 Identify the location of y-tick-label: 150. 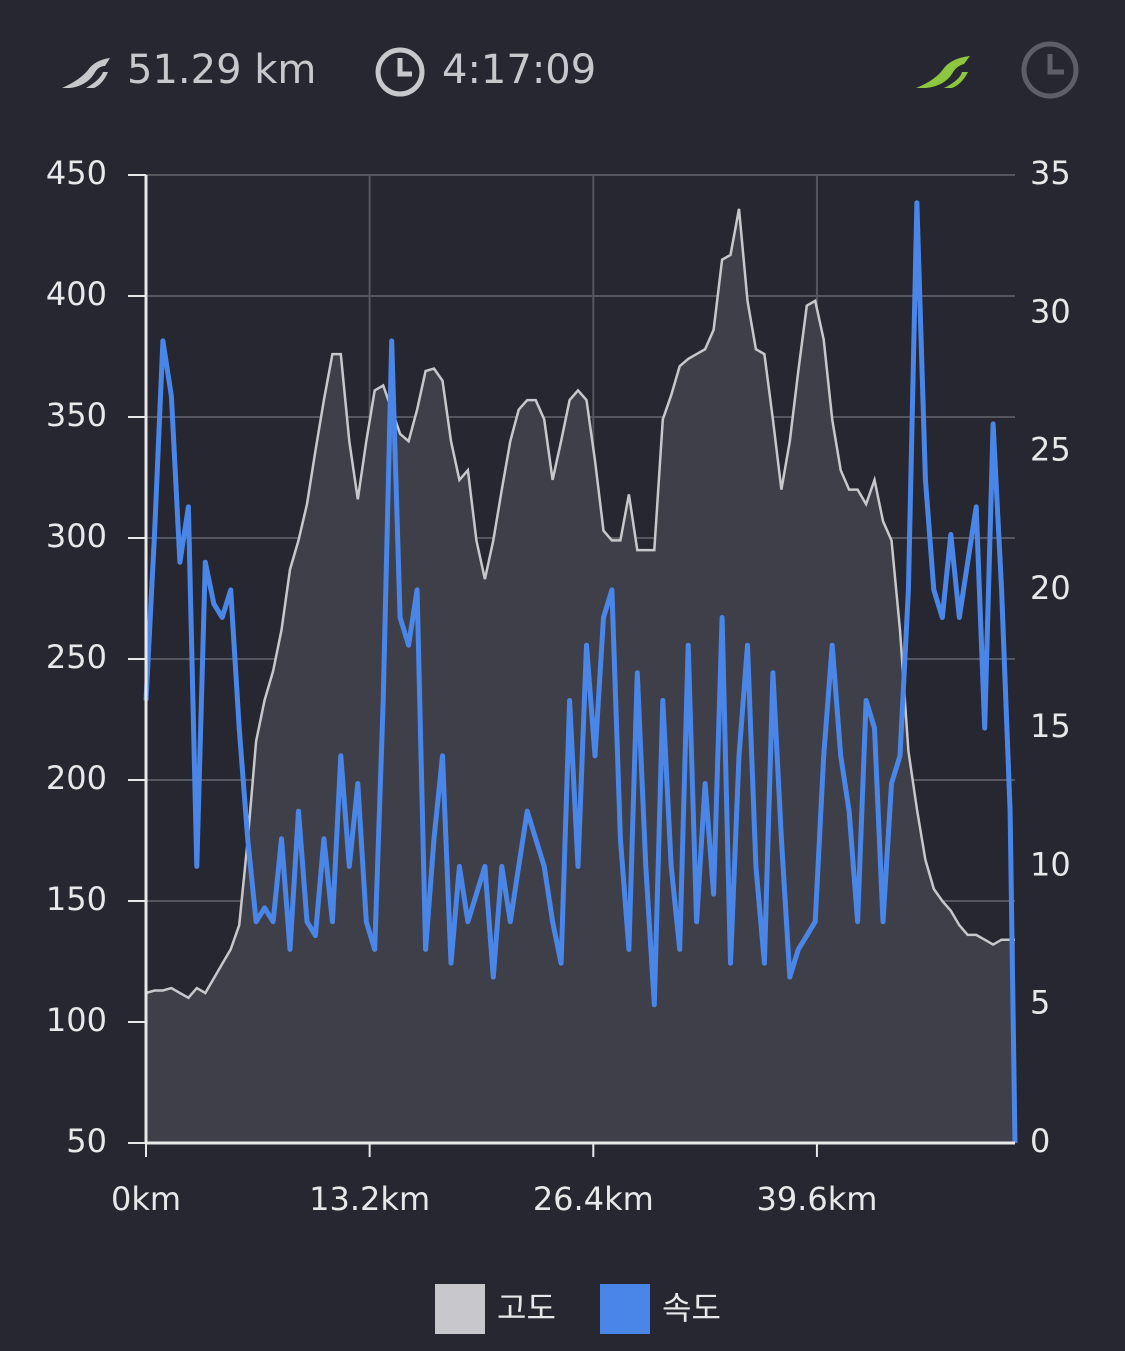
(76, 899).